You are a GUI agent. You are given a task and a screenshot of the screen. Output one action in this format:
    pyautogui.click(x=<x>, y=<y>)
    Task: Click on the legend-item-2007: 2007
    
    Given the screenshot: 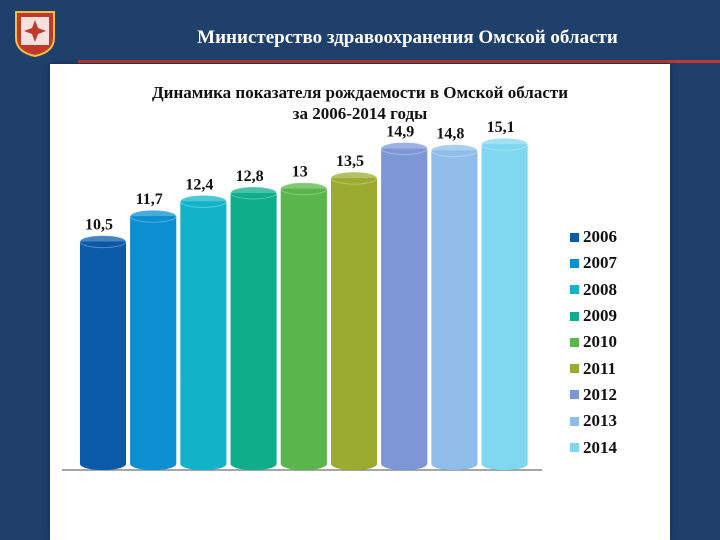 What is the action you would take?
    pyautogui.click(x=593, y=263)
    